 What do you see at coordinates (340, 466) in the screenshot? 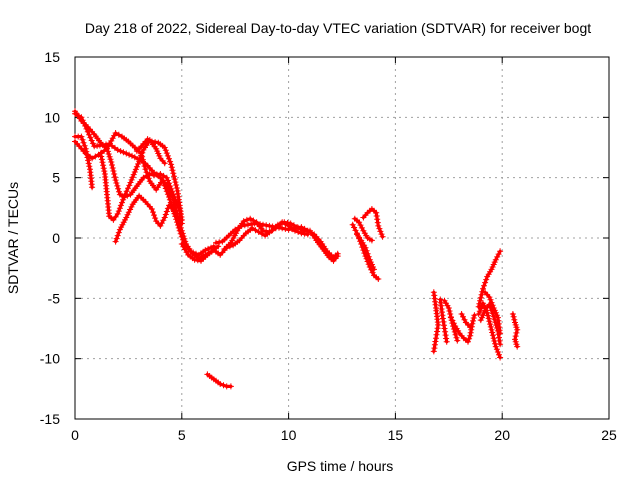
I see `x-axis-label: GPS time / hours` at bounding box center [340, 466].